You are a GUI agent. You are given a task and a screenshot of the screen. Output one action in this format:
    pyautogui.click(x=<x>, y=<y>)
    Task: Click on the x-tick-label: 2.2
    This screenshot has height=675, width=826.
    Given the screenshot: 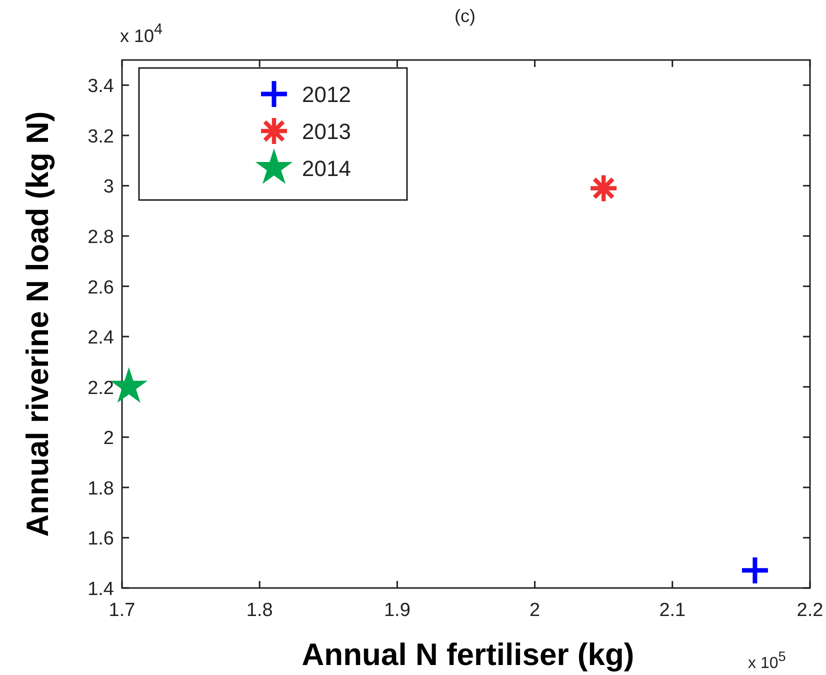 What is the action you would take?
    pyautogui.click(x=810, y=610)
    